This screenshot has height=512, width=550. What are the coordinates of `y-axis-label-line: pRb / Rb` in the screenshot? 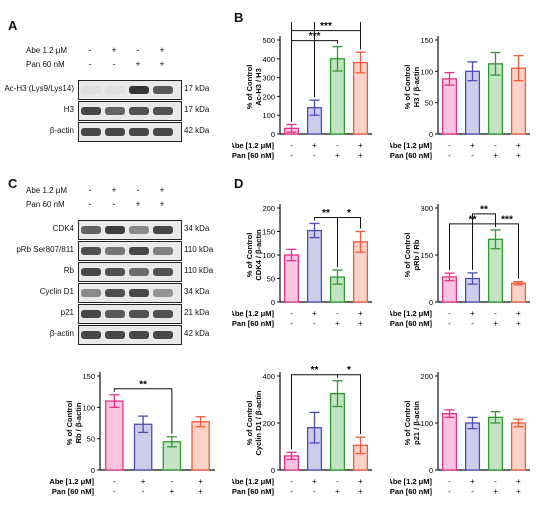 It's located at (416, 254).